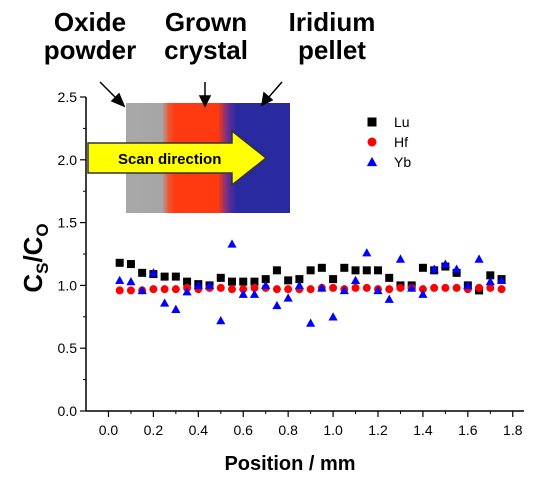 The width and height of the screenshot is (550, 488). Describe the element at coordinates (388, 142) in the screenshot. I see `legend: Lu Hf Yb` at that location.